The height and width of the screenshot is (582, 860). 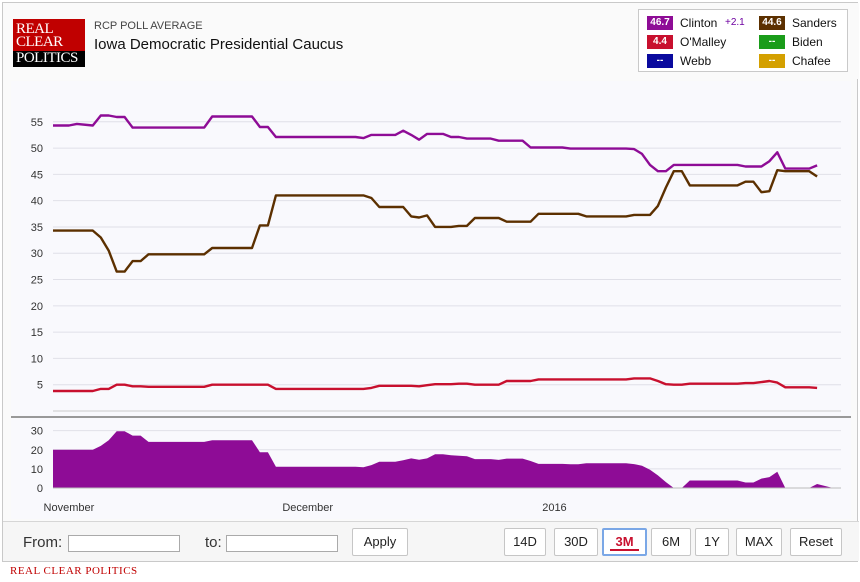 I want to click on y-tick-label: 55, so click(x=37, y=123).